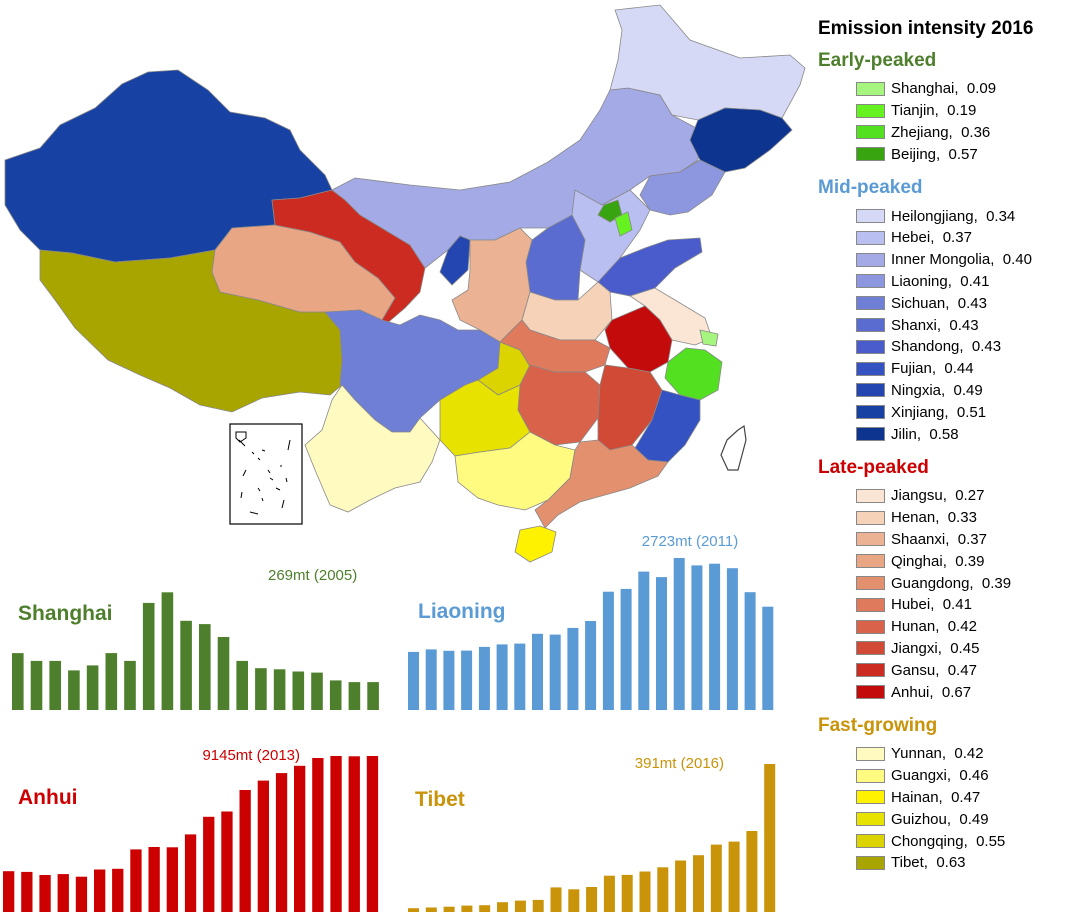  I want to click on legend-value: 0.40, so click(1011, 259).